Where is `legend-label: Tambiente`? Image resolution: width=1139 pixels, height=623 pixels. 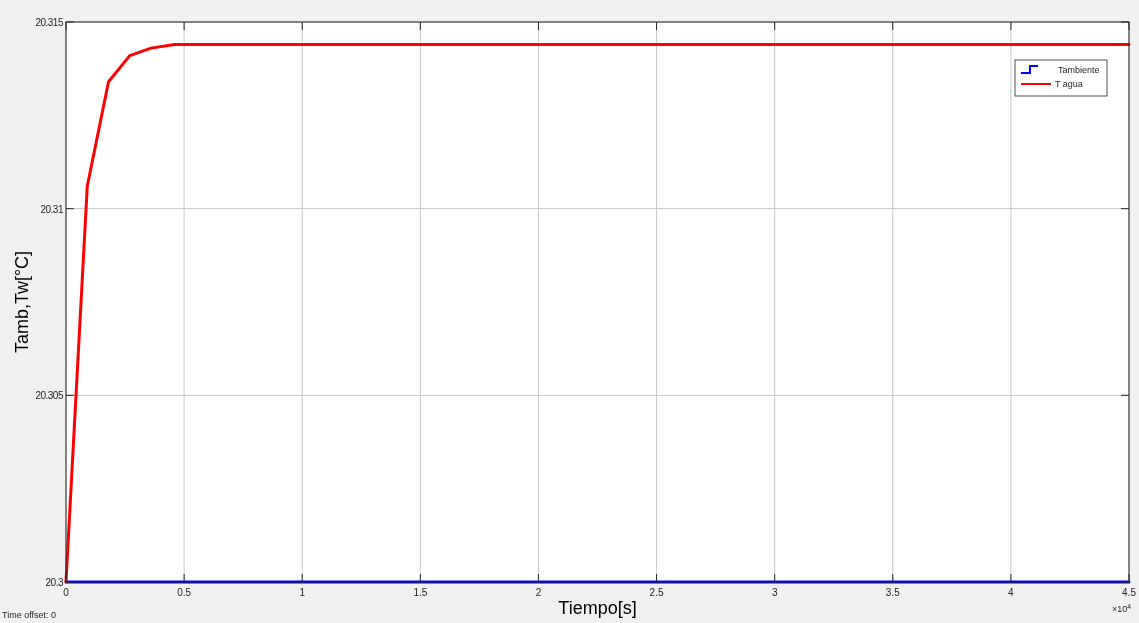
legend-label: Tambiente is located at coordinates (1079, 70).